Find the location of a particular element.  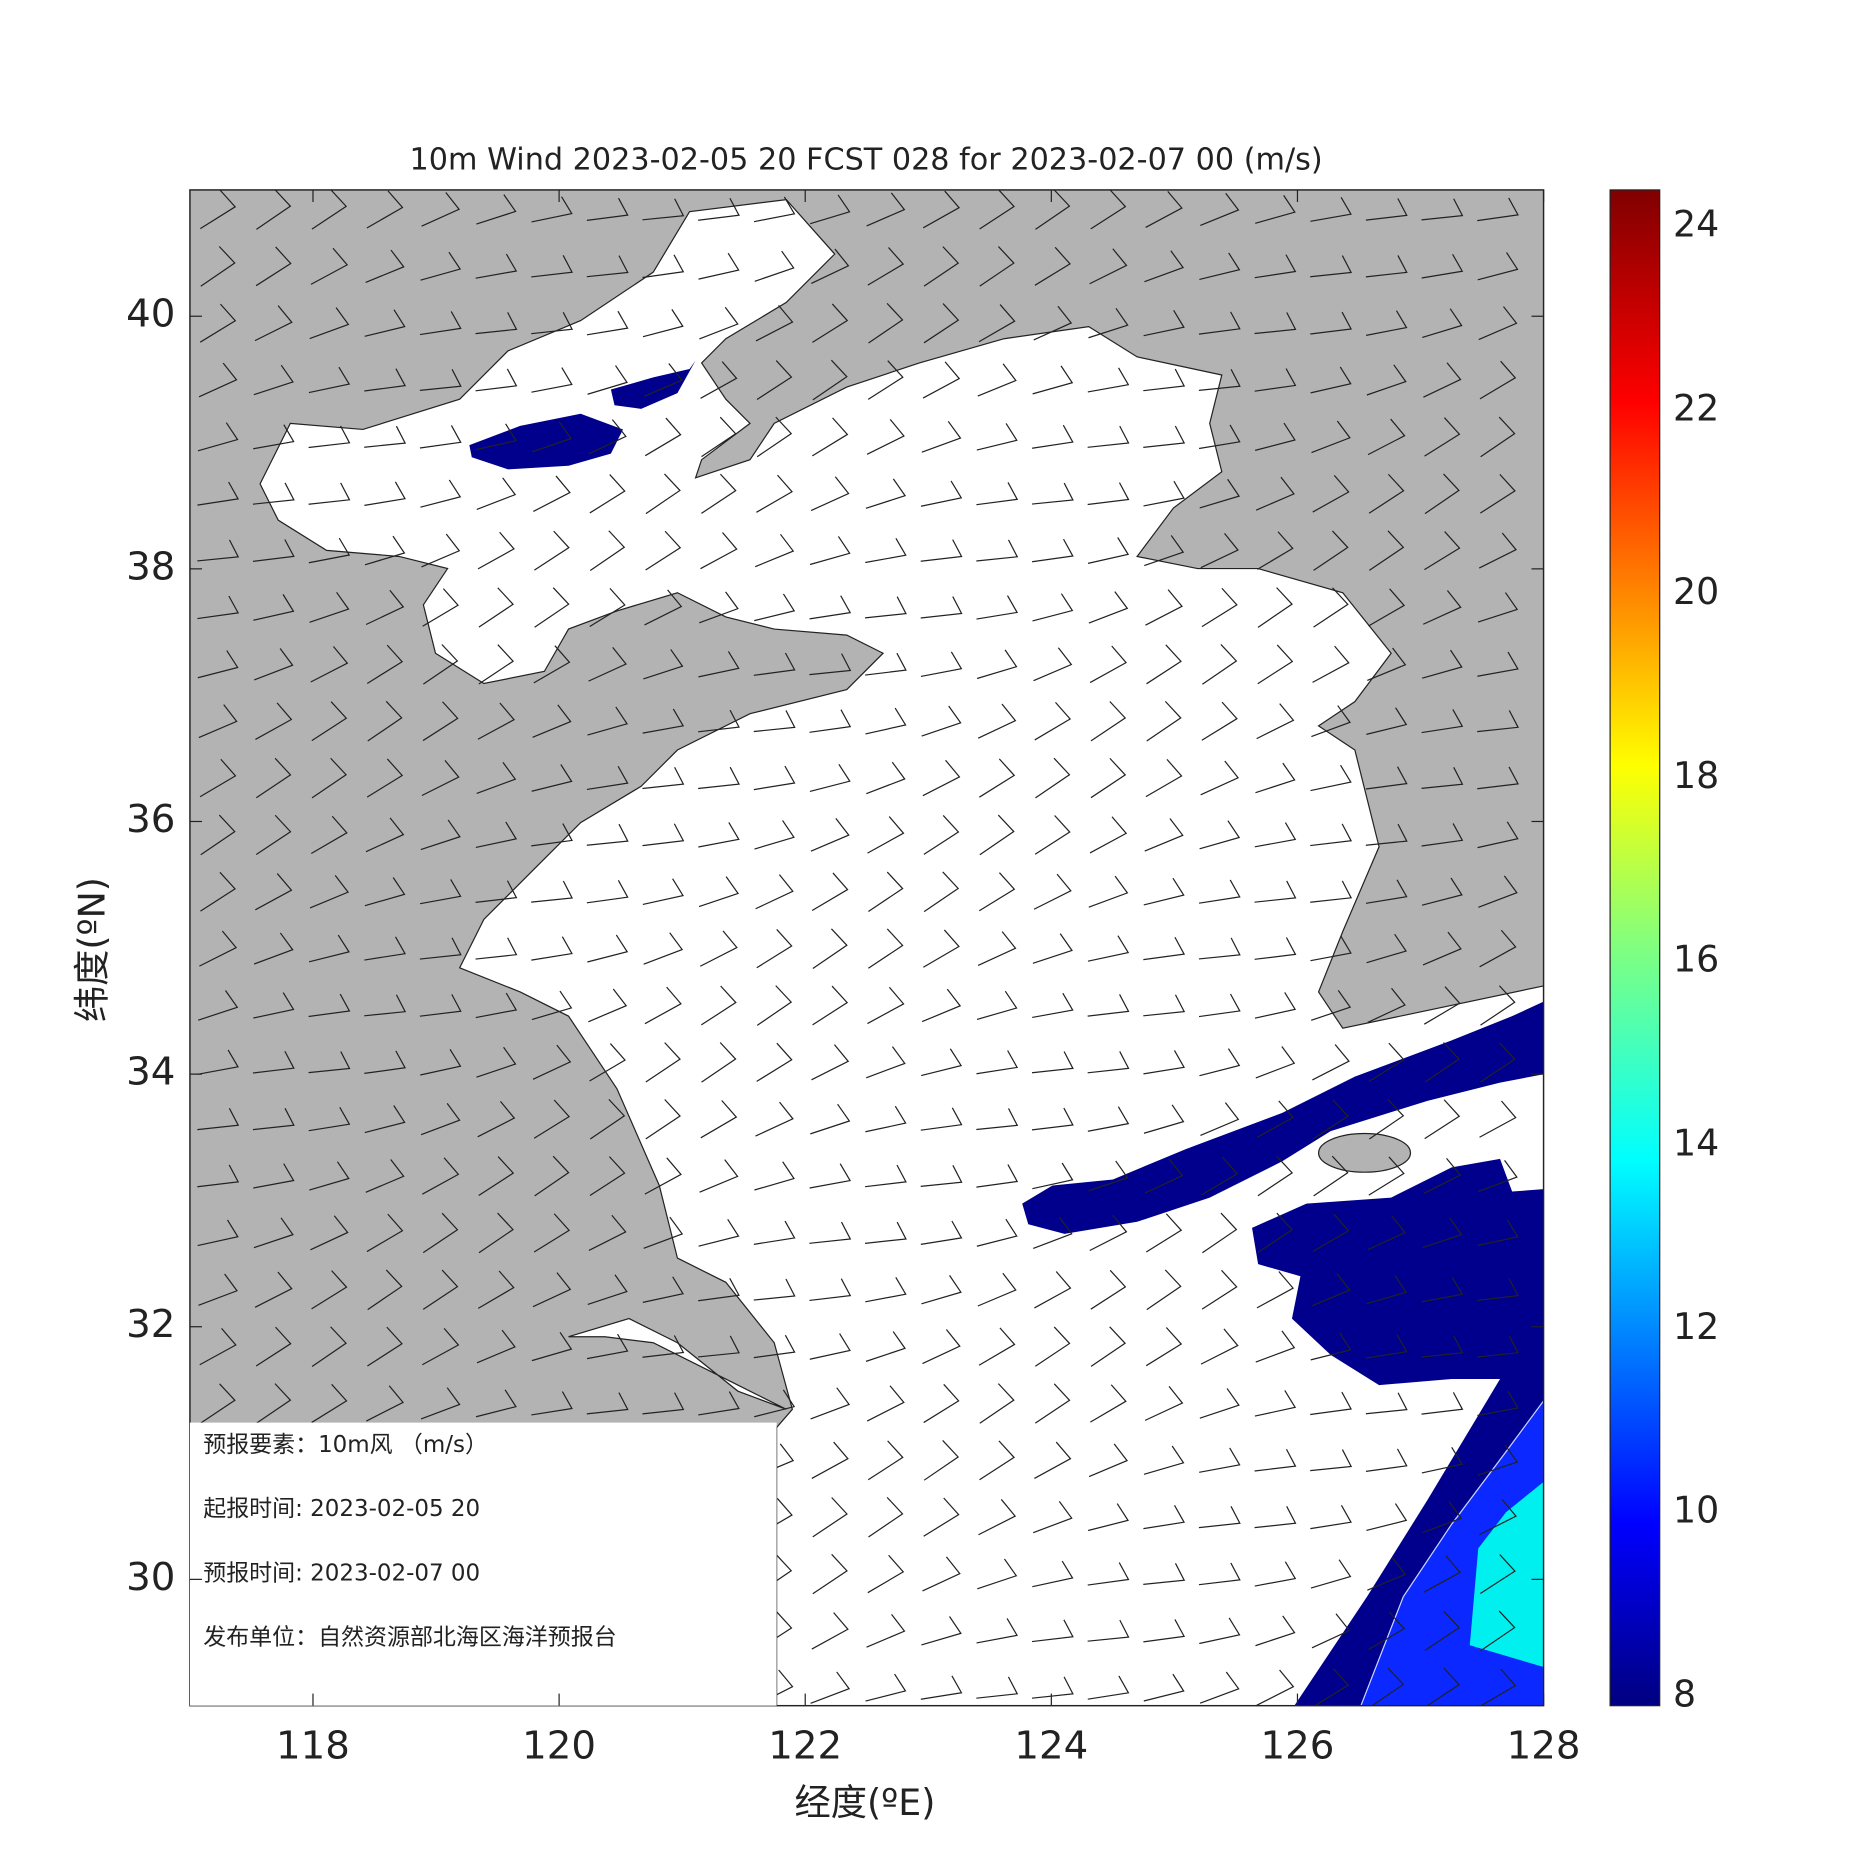

x-tick-label: 122 is located at coordinates (805, 1746).